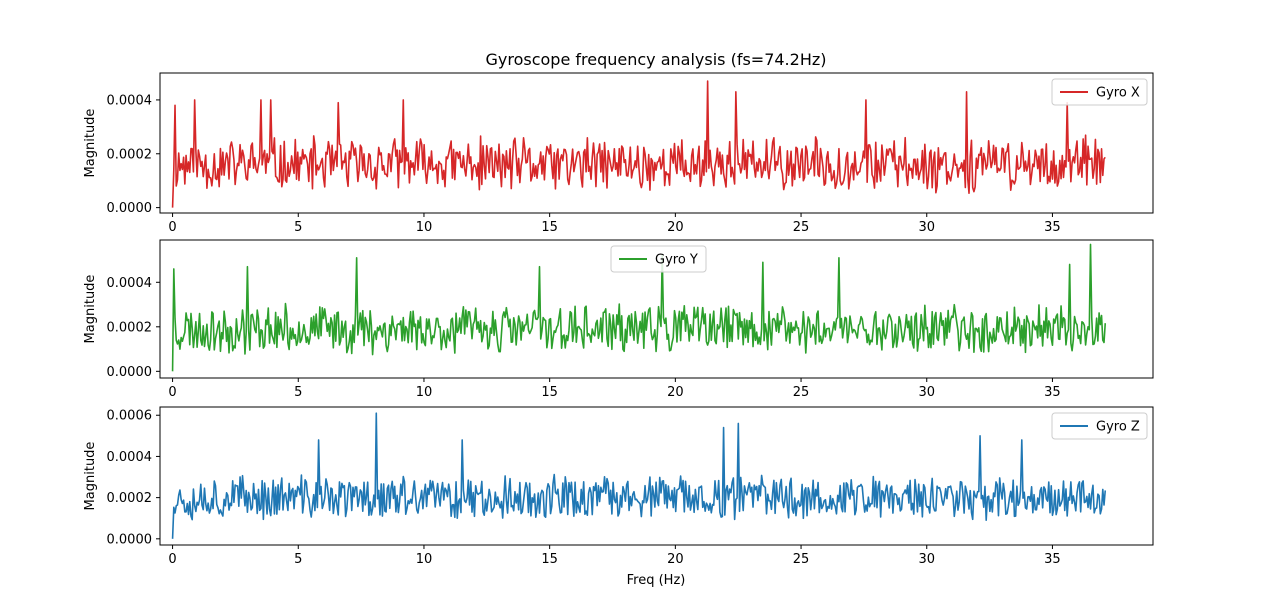 The height and width of the screenshot is (612, 1280). I want to click on legend: Gyro Z, so click(1099, 426).